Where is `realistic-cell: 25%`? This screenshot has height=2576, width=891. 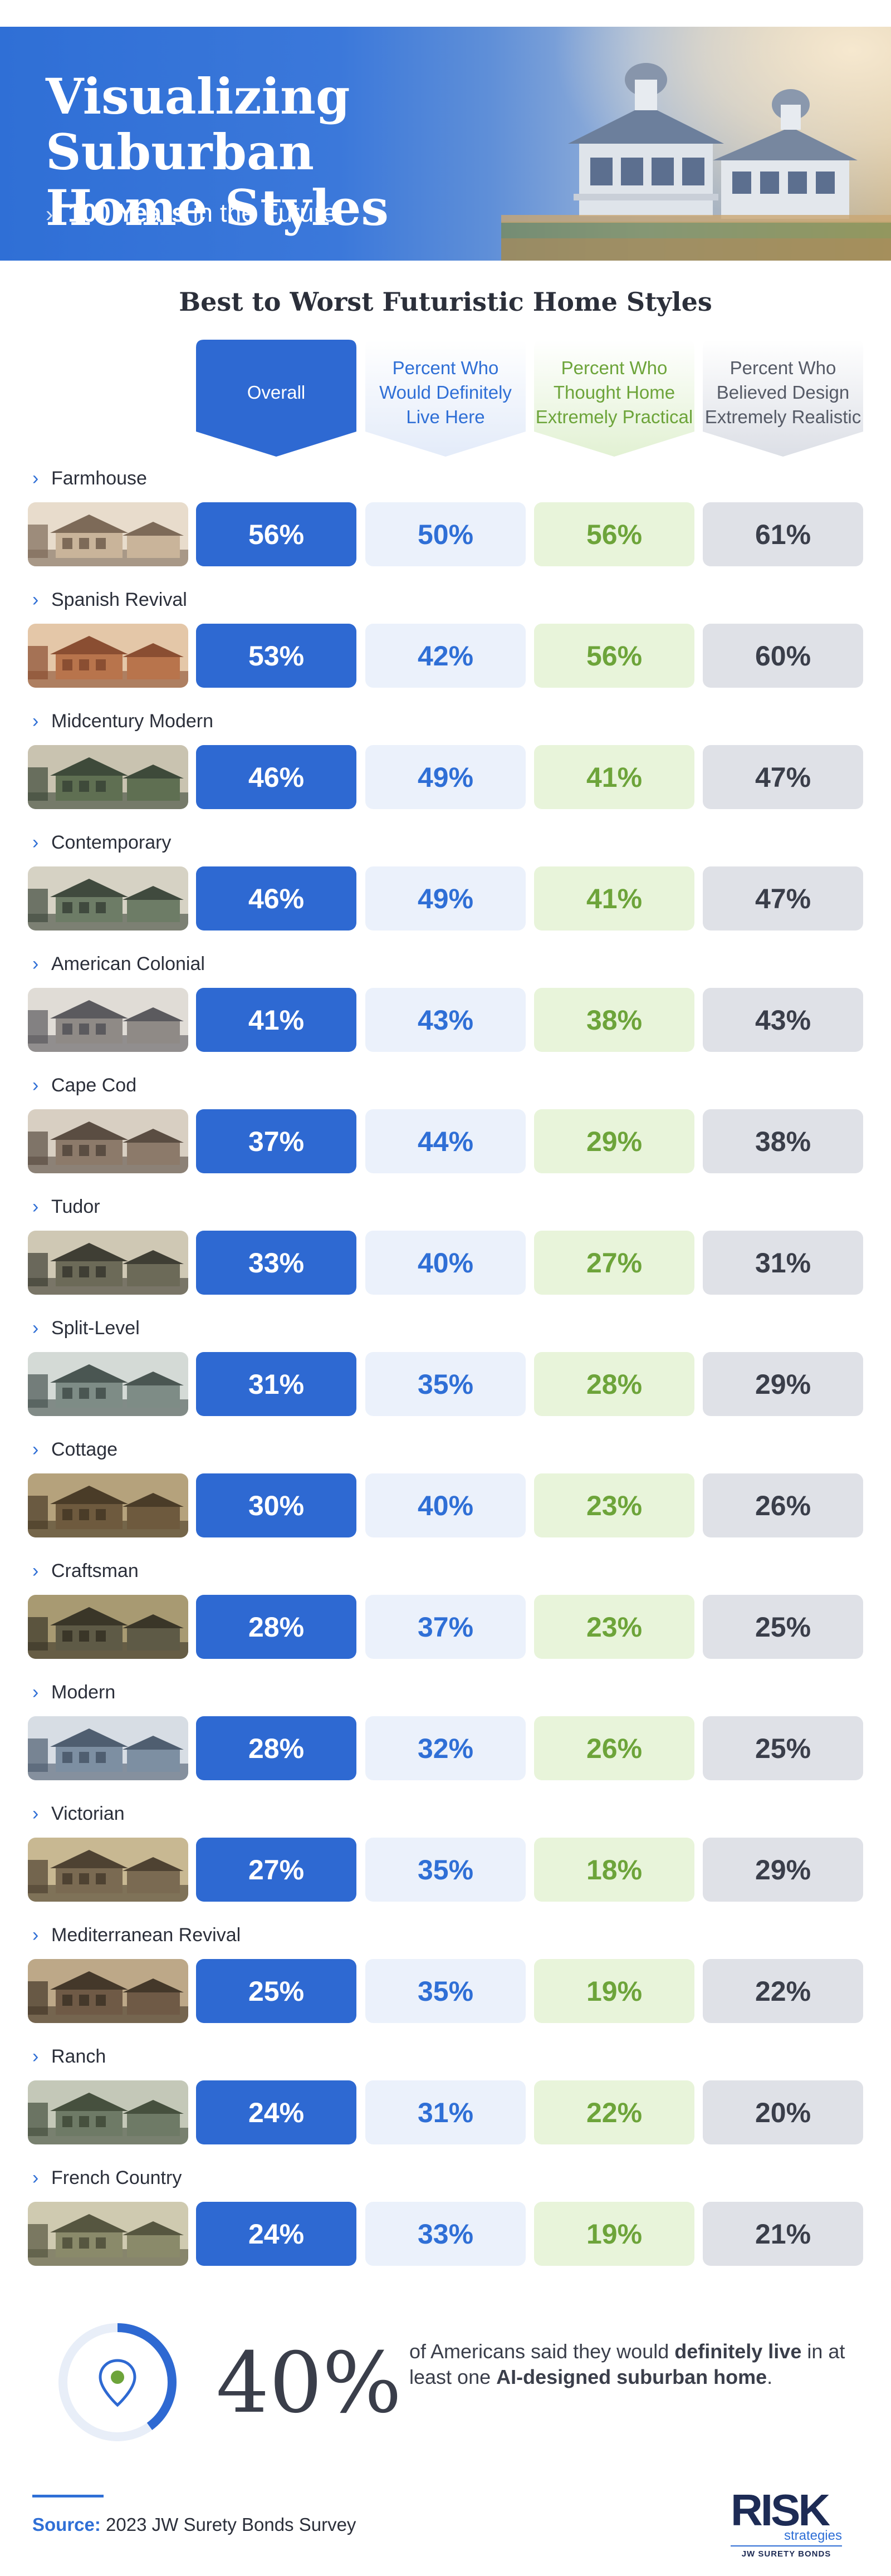 realistic-cell: 25% is located at coordinates (783, 1627).